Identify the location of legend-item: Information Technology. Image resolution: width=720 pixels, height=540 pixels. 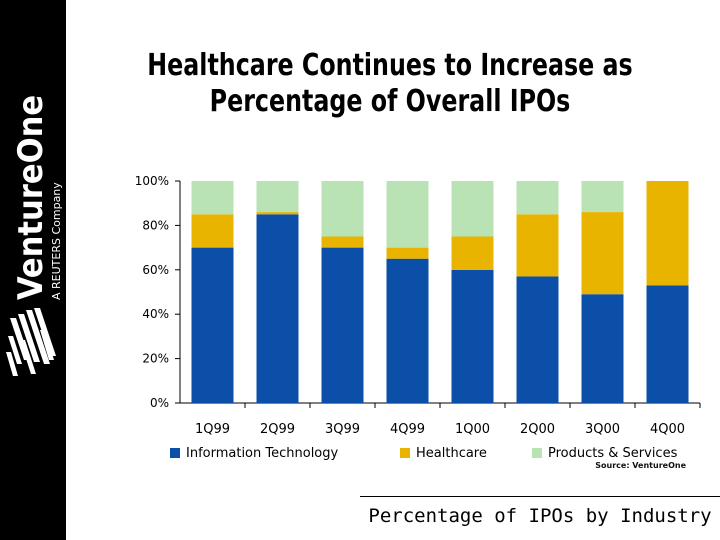
(254, 453).